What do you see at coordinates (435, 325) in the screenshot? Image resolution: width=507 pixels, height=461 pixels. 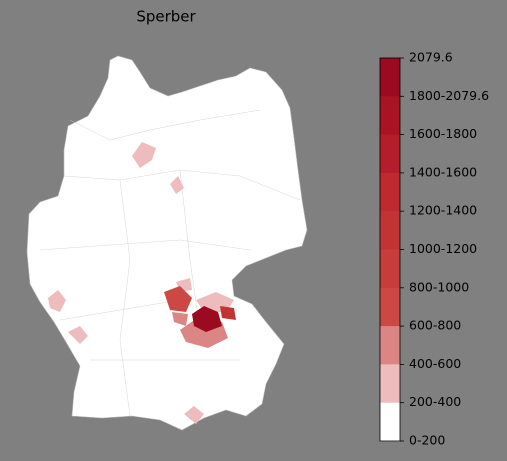 I see `colorbar-label: 600-800` at bounding box center [435, 325].